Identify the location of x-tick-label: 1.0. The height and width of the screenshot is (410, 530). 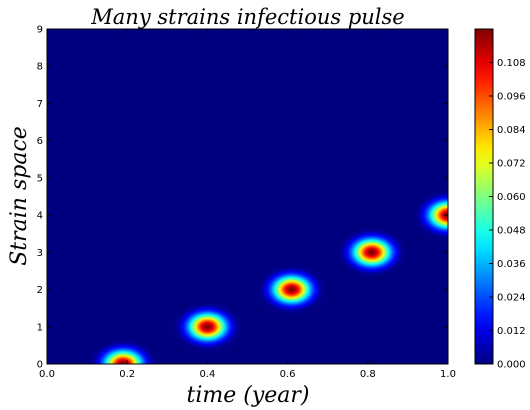
(448, 374).